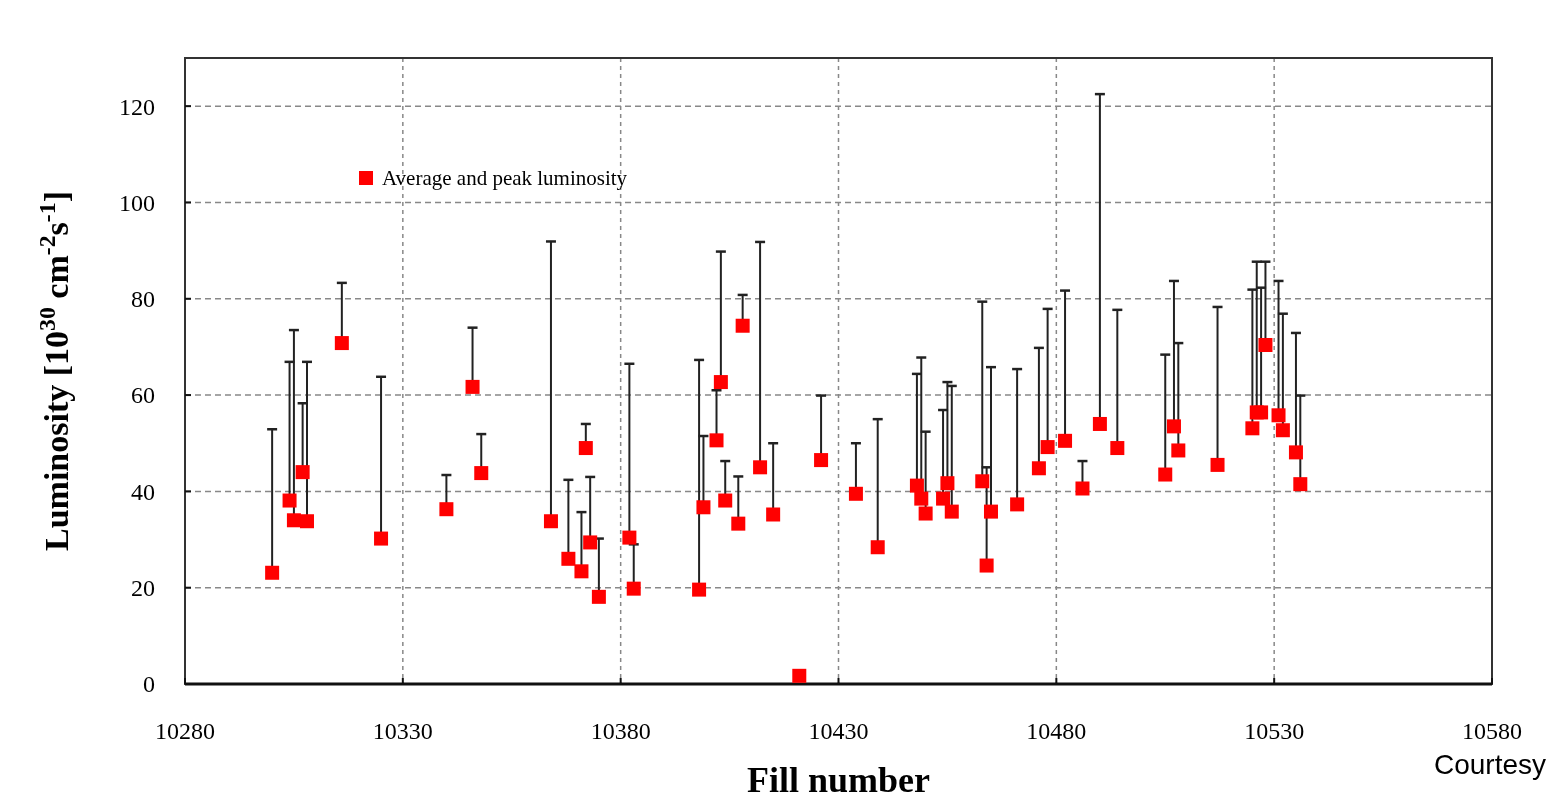  Describe the element at coordinates (149, 684) in the screenshot. I see `y-tick-label: 0` at that location.